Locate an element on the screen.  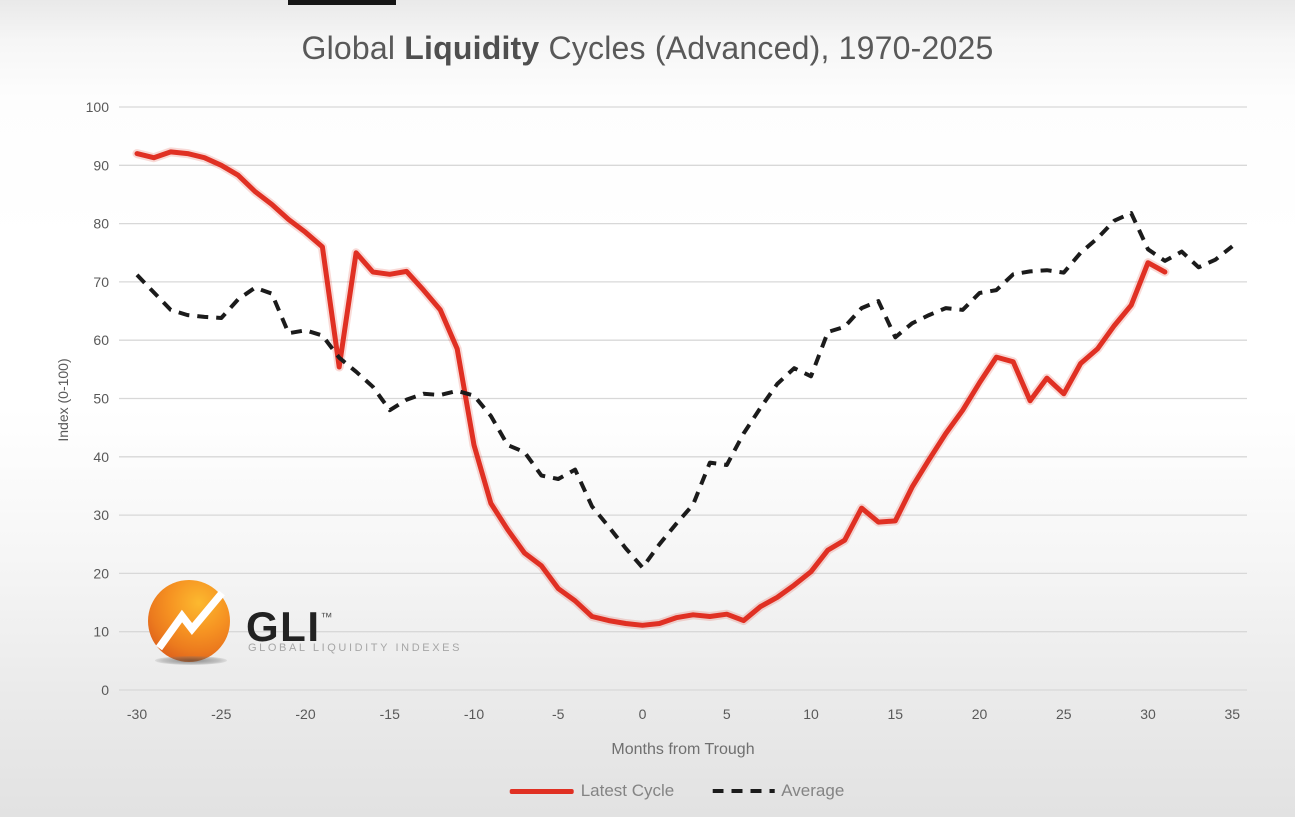
x-tick-label--10: -10 is located at coordinates (474, 714).